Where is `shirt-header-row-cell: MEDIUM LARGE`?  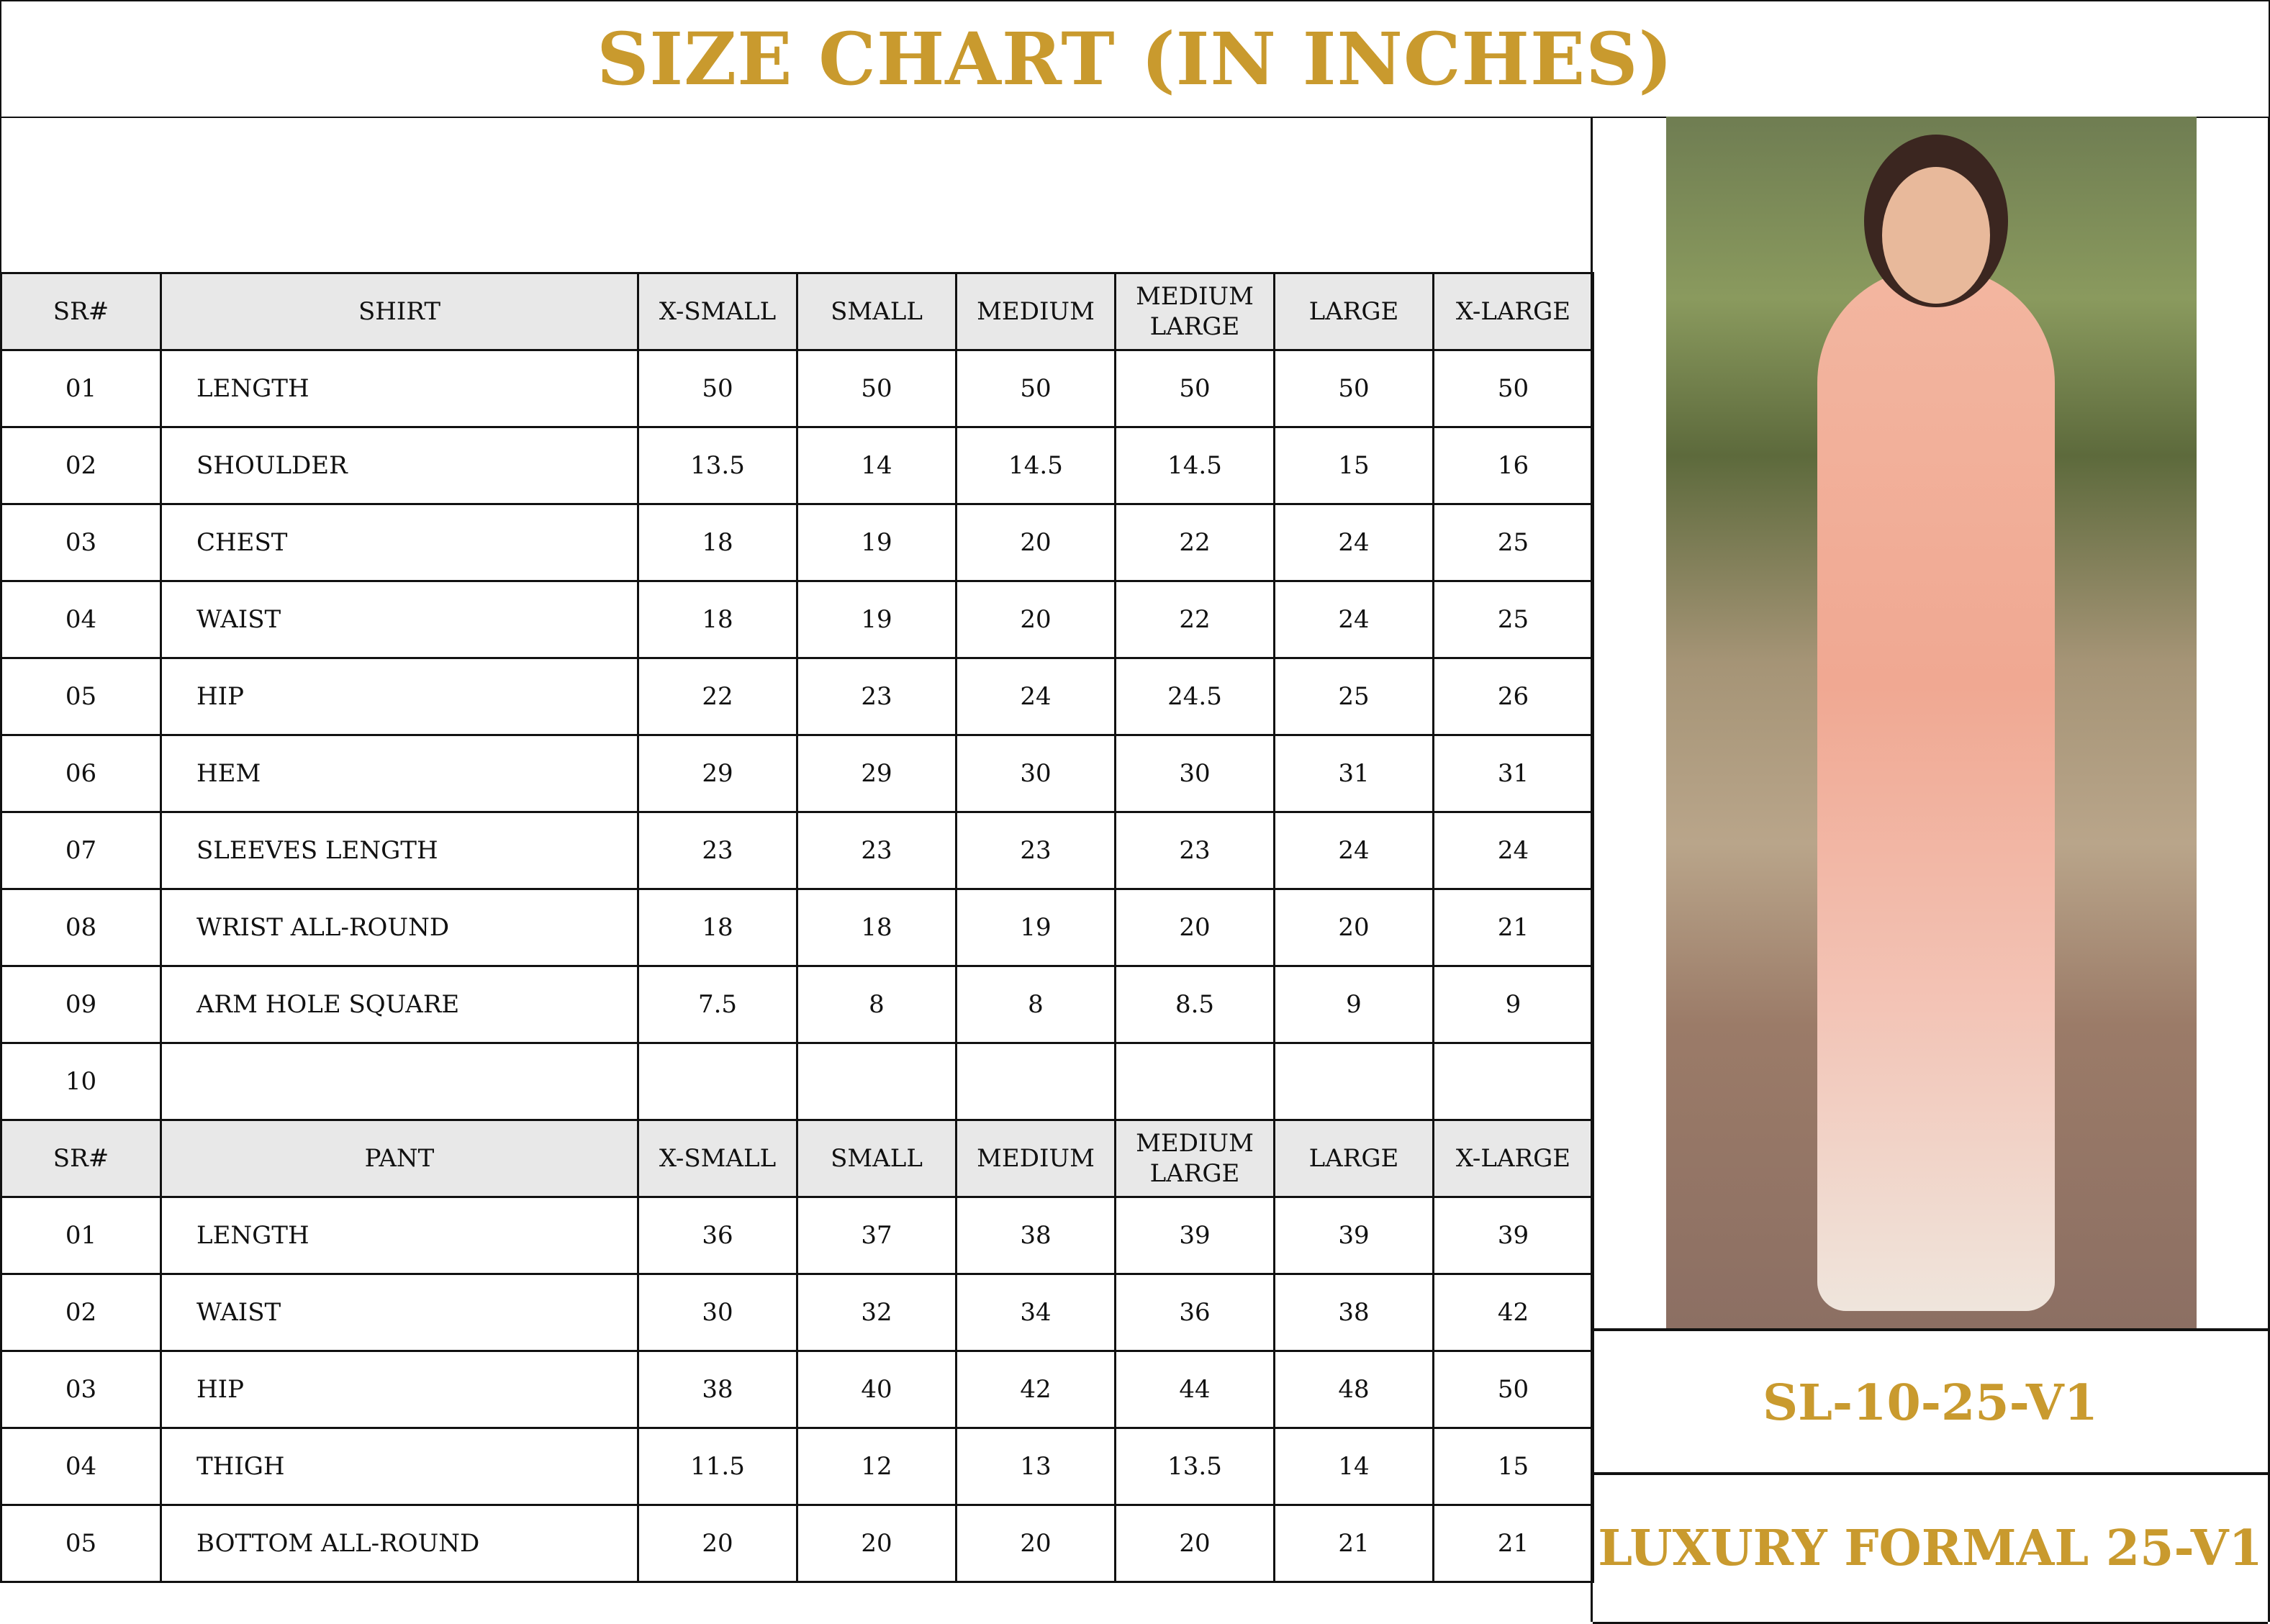 shirt-header-row-cell: MEDIUM LARGE is located at coordinates (1194, 311).